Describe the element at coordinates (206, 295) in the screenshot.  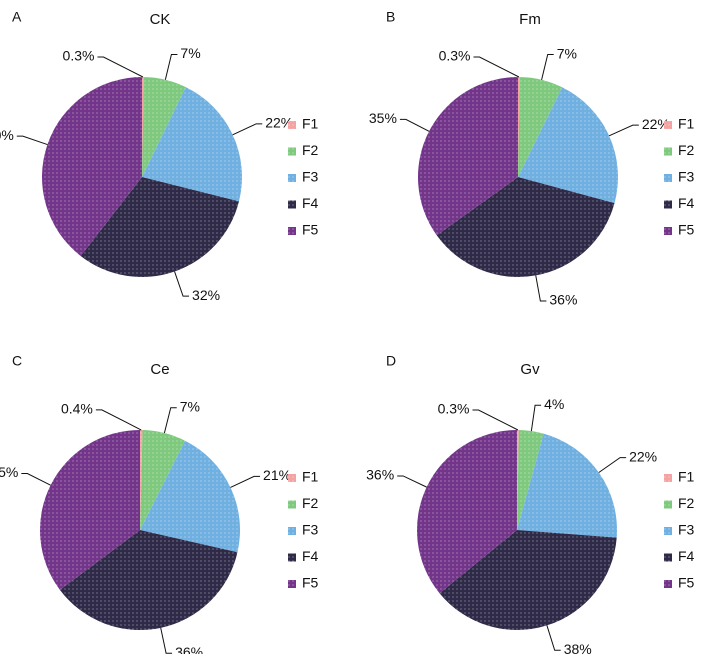
I see `data-label: 32%` at that location.